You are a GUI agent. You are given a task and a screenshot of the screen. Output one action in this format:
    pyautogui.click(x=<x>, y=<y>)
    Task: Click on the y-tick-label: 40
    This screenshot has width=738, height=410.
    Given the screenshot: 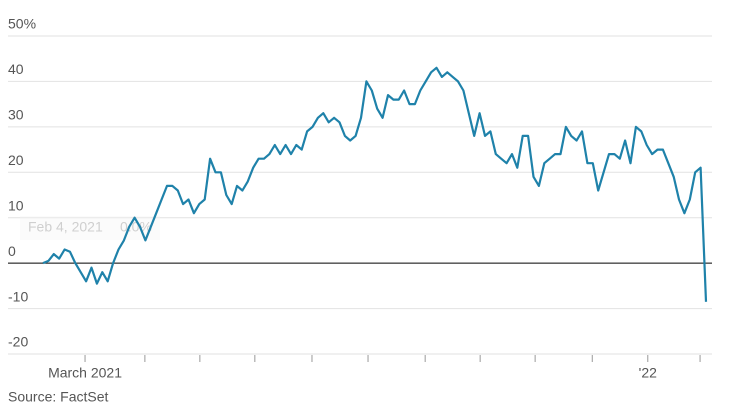 What is the action you would take?
    pyautogui.click(x=16, y=69)
    